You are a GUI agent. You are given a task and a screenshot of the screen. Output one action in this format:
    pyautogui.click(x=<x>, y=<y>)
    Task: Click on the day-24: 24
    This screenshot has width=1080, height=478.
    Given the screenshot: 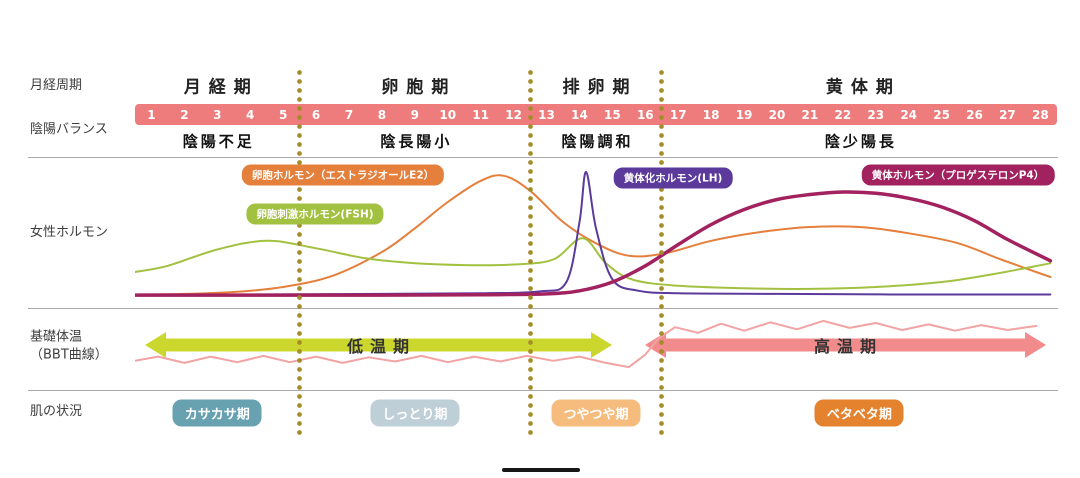 What is the action you would take?
    pyautogui.click(x=909, y=114)
    